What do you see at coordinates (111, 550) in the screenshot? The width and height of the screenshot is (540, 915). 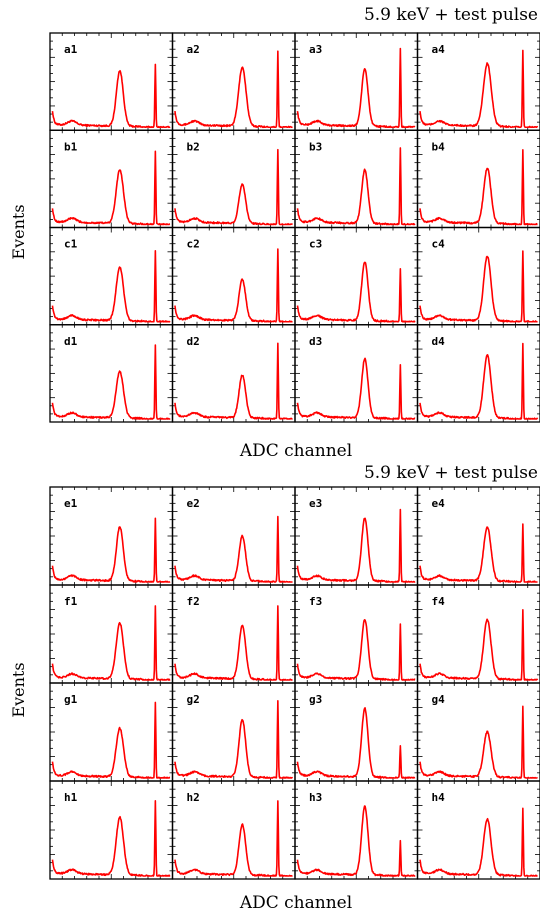 I see `spectrum-line-e1` at bounding box center [111, 550].